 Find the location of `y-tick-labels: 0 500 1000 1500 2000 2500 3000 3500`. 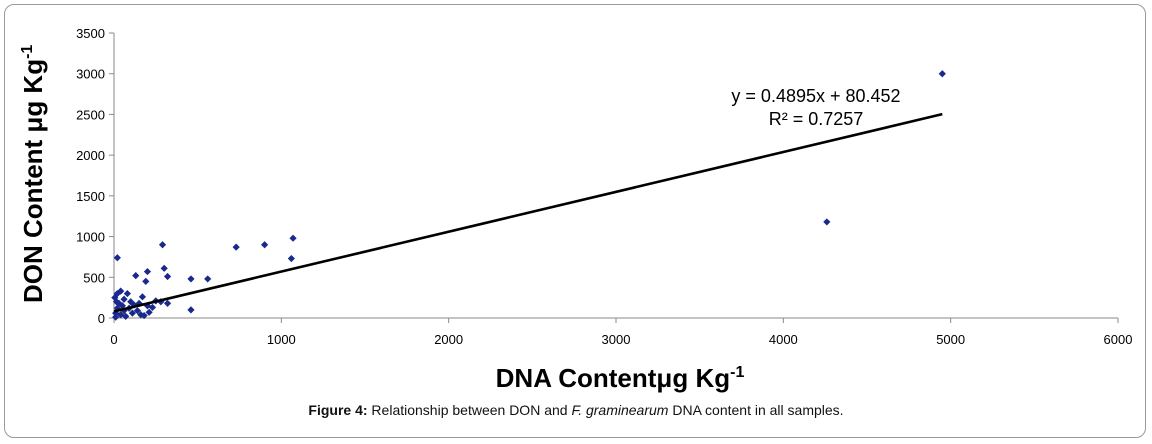

y-tick-labels: 0 500 1000 1500 2000 2500 3000 3500 is located at coordinates (90, 176).